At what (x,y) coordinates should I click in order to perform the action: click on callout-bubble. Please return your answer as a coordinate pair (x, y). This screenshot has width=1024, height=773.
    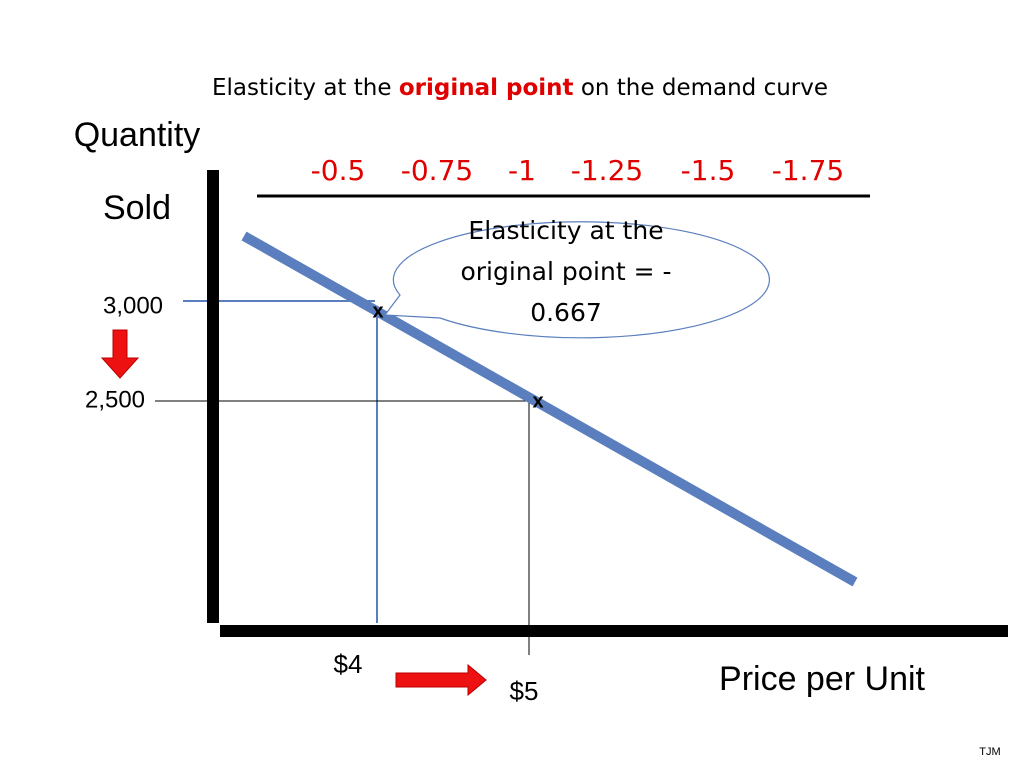
    Looking at the image, I should click on (577, 280).